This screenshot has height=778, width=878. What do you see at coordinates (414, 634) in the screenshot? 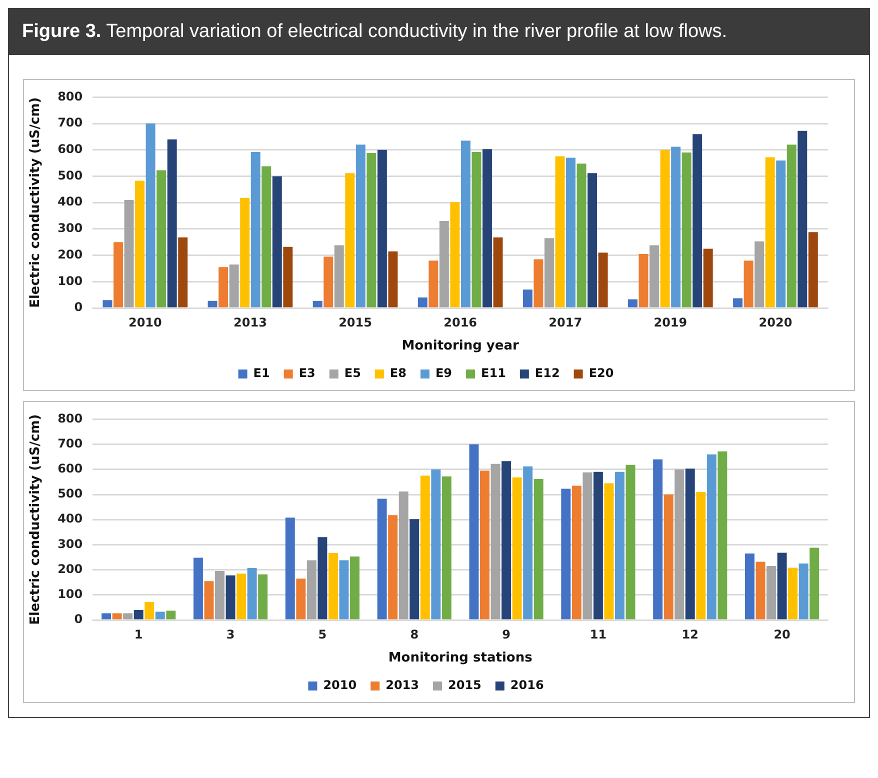
I see `x-tick-label: 8` at bounding box center [414, 634].